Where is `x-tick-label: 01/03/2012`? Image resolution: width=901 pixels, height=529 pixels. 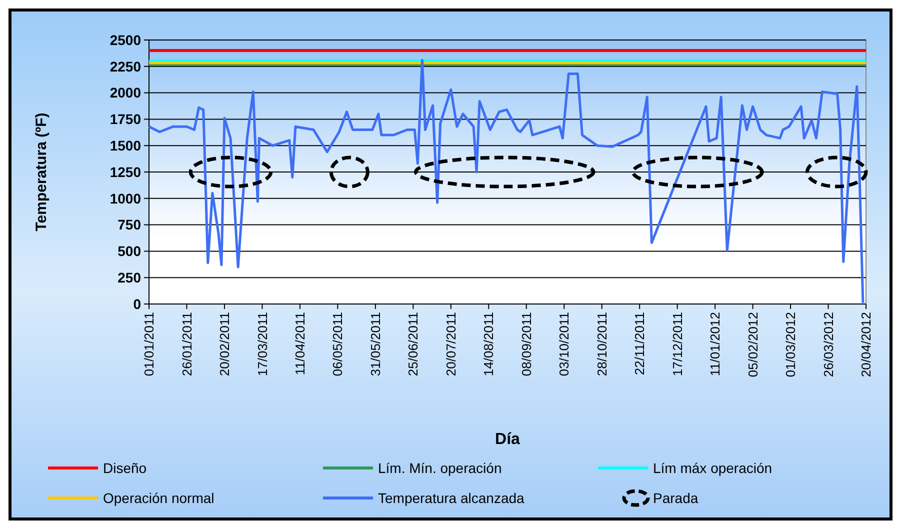 x-tick-label: 01/03/2012 is located at coordinates (790, 345).